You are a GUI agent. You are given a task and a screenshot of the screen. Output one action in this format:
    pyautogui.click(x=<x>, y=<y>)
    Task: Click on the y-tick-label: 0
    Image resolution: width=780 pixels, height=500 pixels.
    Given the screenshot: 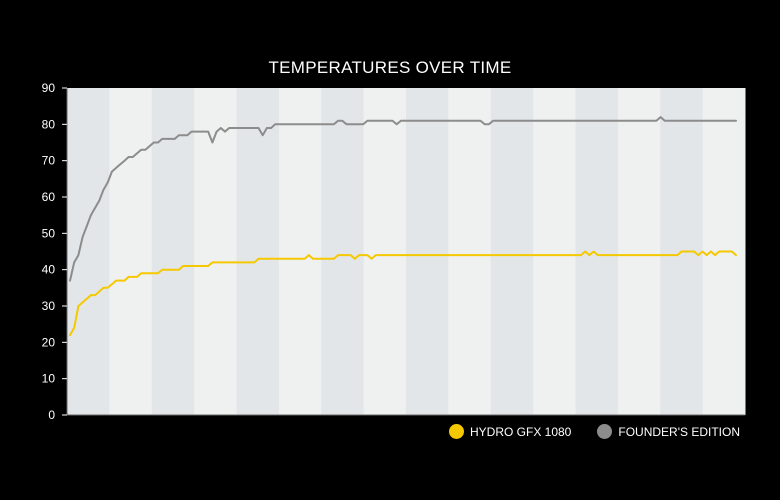 What is the action you would take?
    pyautogui.click(x=51, y=415)
    